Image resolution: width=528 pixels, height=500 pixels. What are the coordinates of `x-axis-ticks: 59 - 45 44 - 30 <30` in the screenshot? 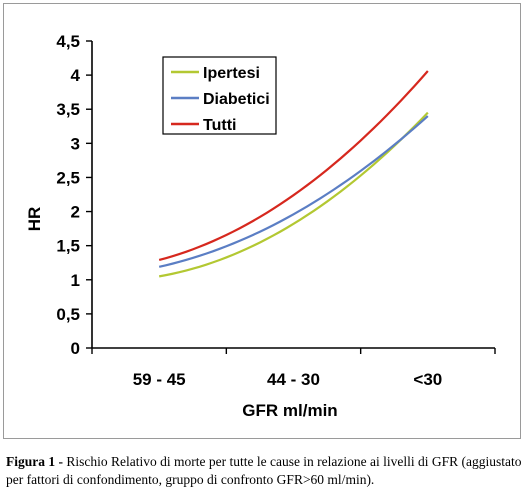 It's located at (293, 368).